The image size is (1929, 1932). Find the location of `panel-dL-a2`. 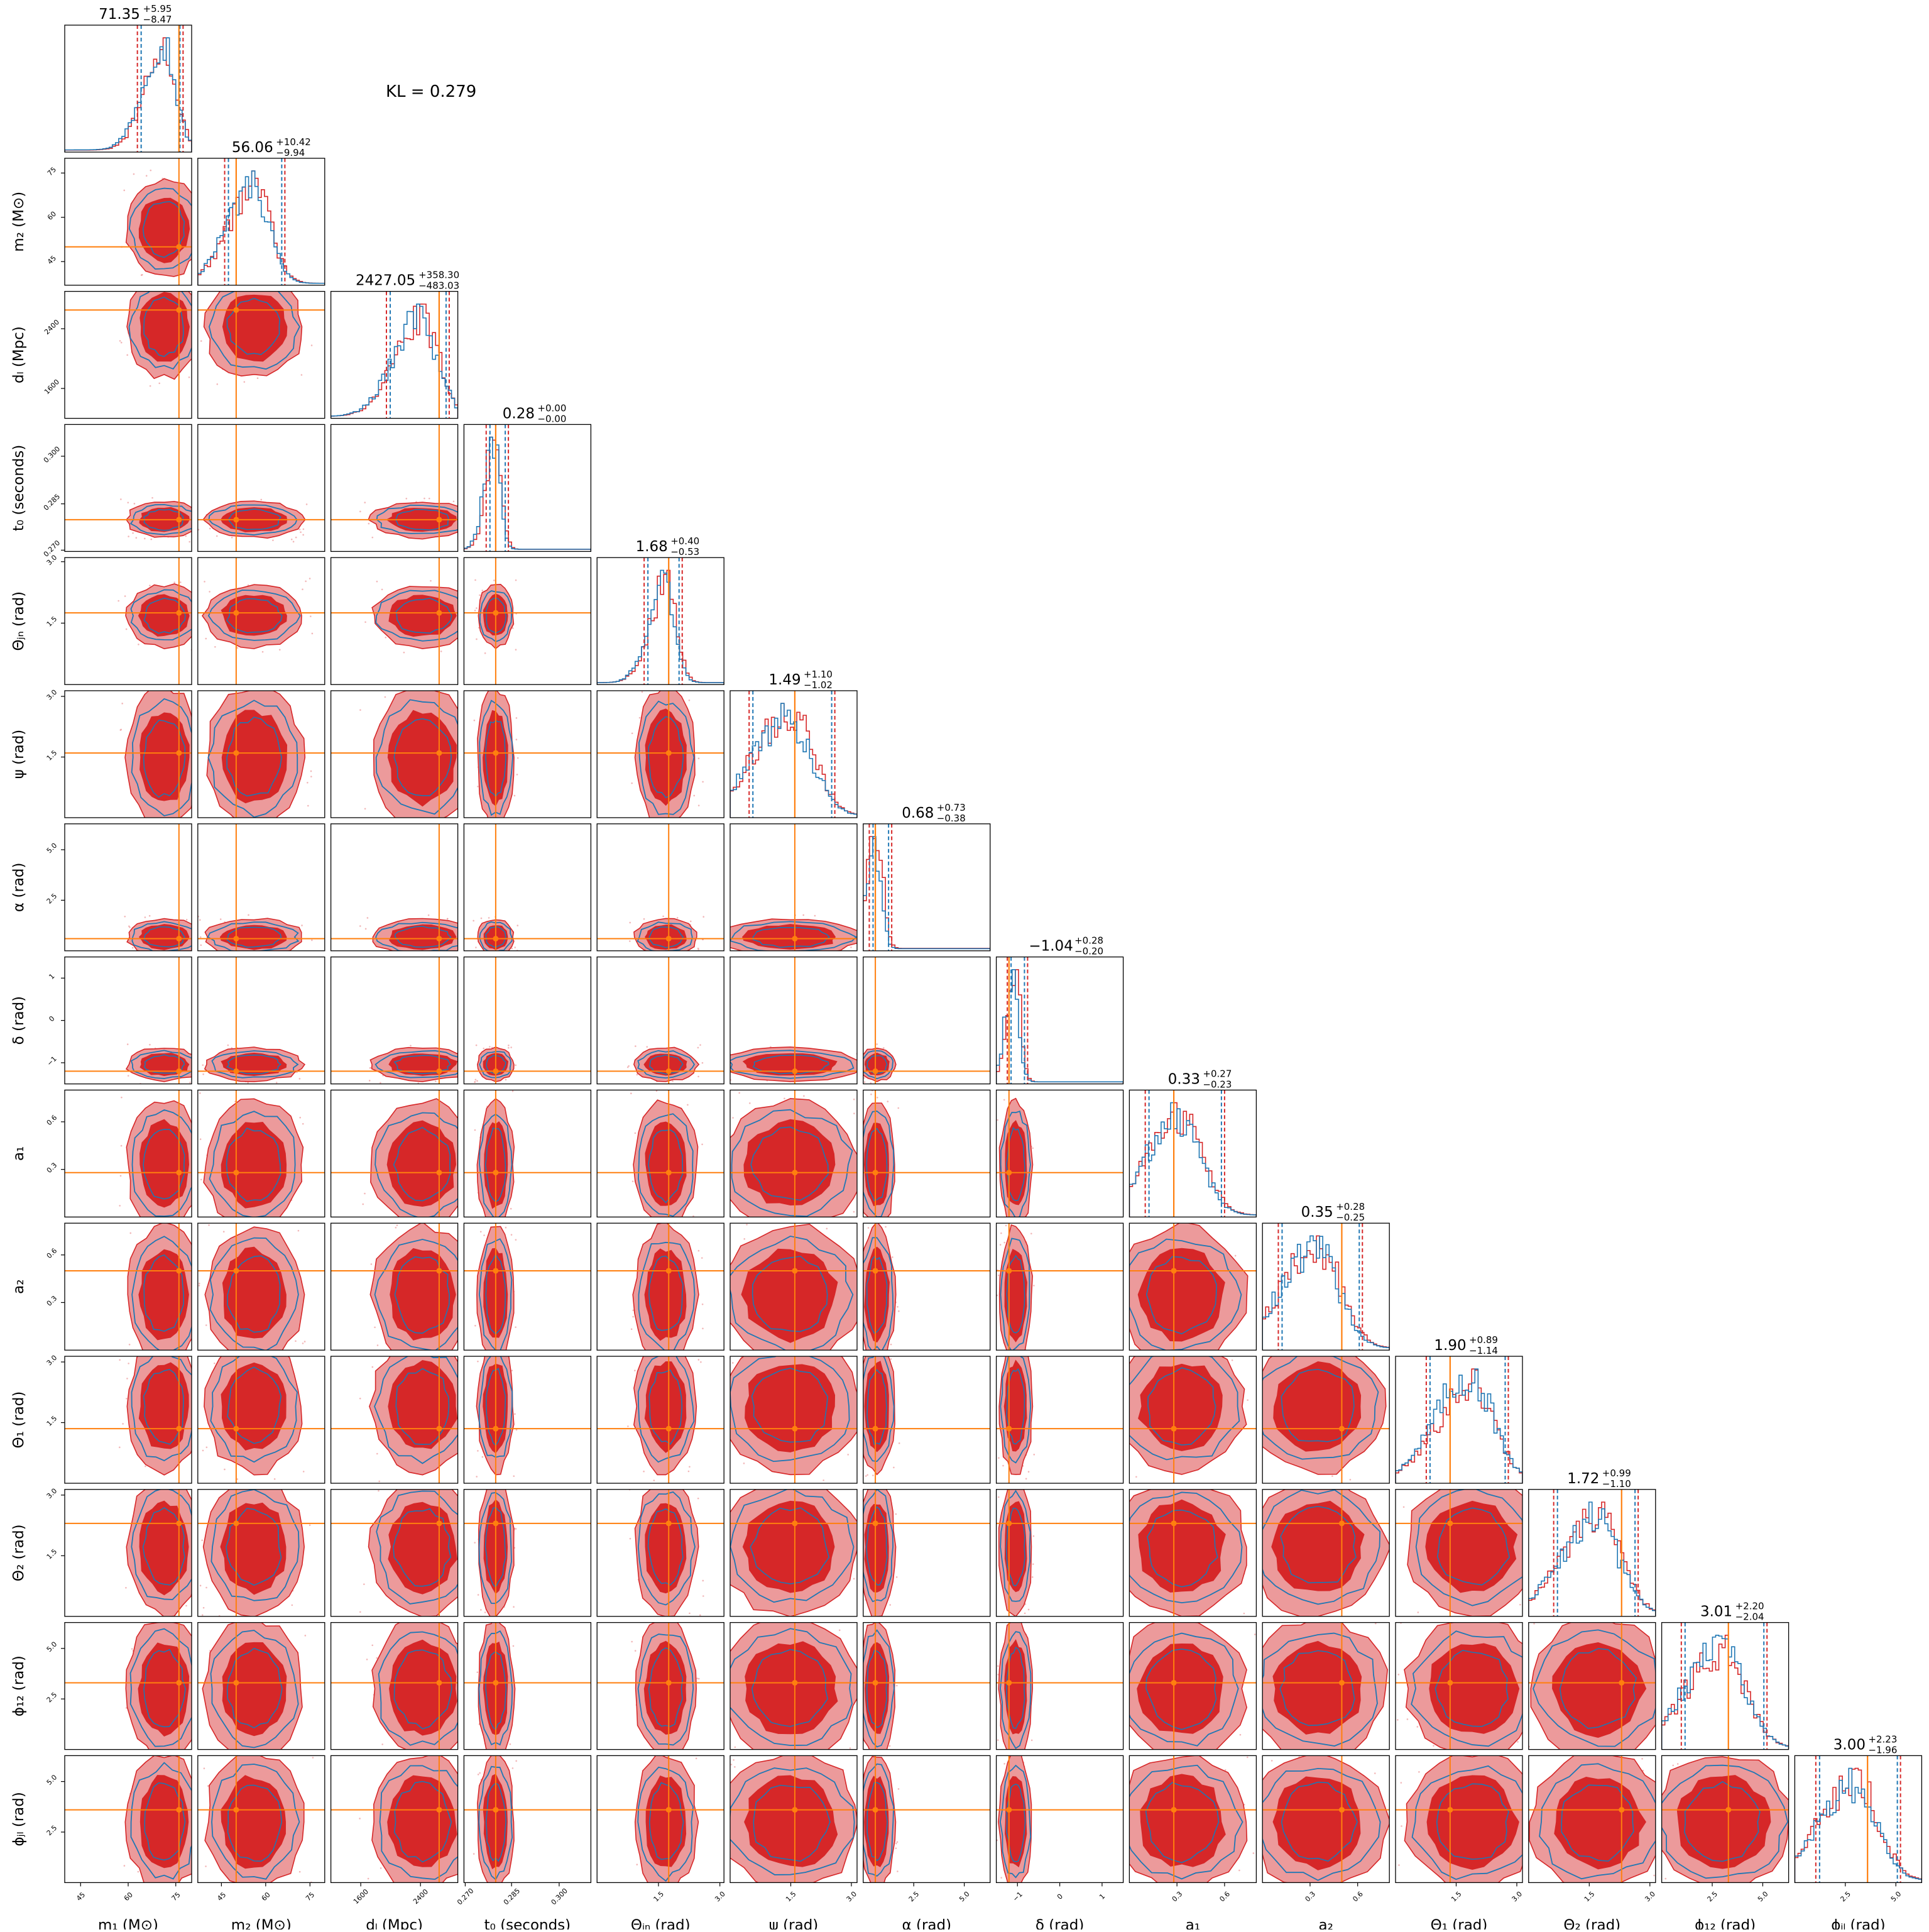

panel-dL-a2 is located at coordinates (394, 1286).